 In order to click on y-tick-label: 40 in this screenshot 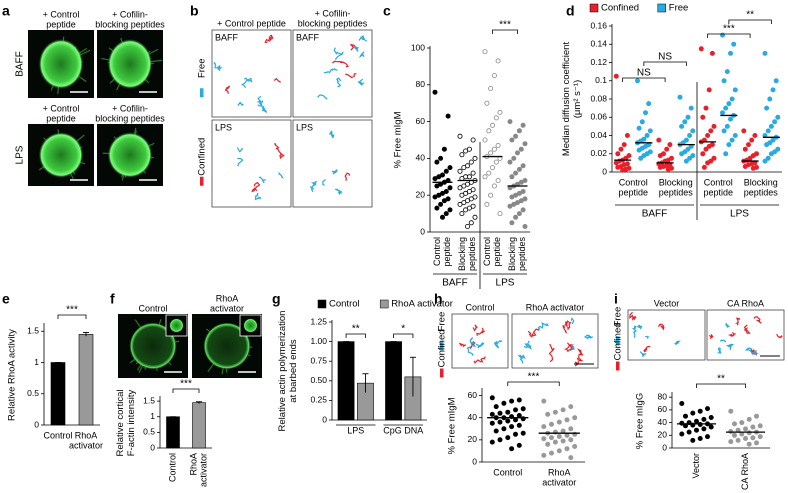, I will do `click(663, 422)`.